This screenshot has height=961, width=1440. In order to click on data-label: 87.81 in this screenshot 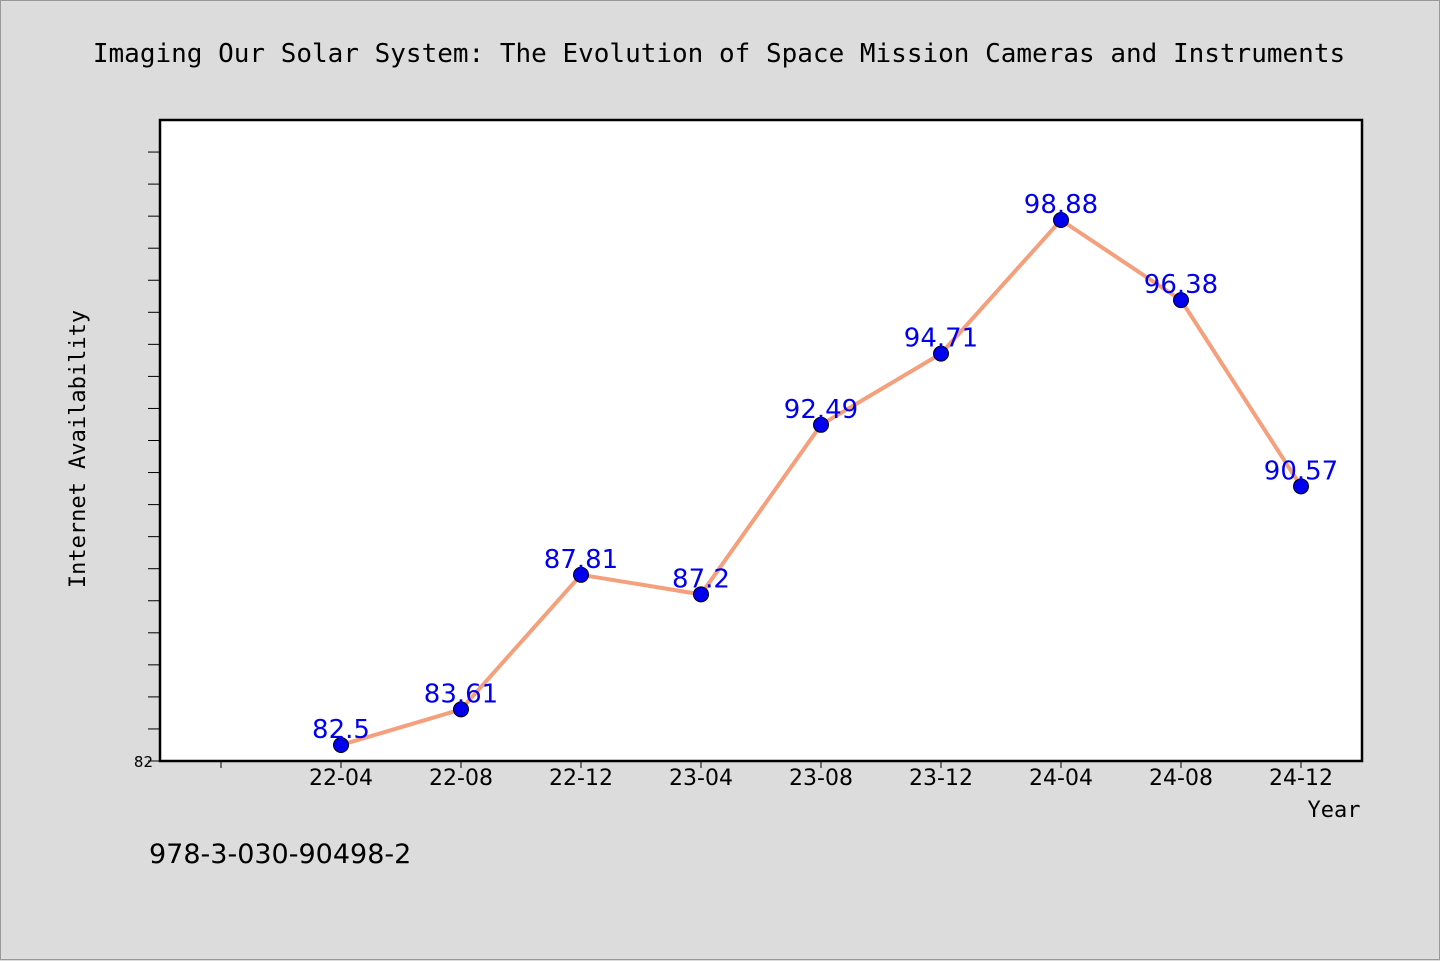, I will do `click(581, 560)`.